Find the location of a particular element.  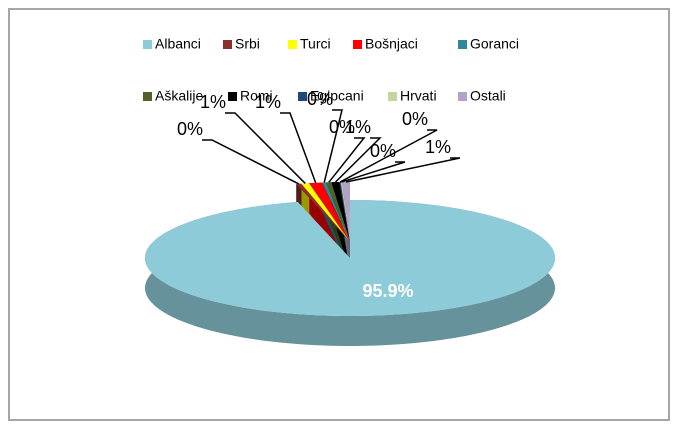

legend-label: Srbi is located at coordinates (247, 44).